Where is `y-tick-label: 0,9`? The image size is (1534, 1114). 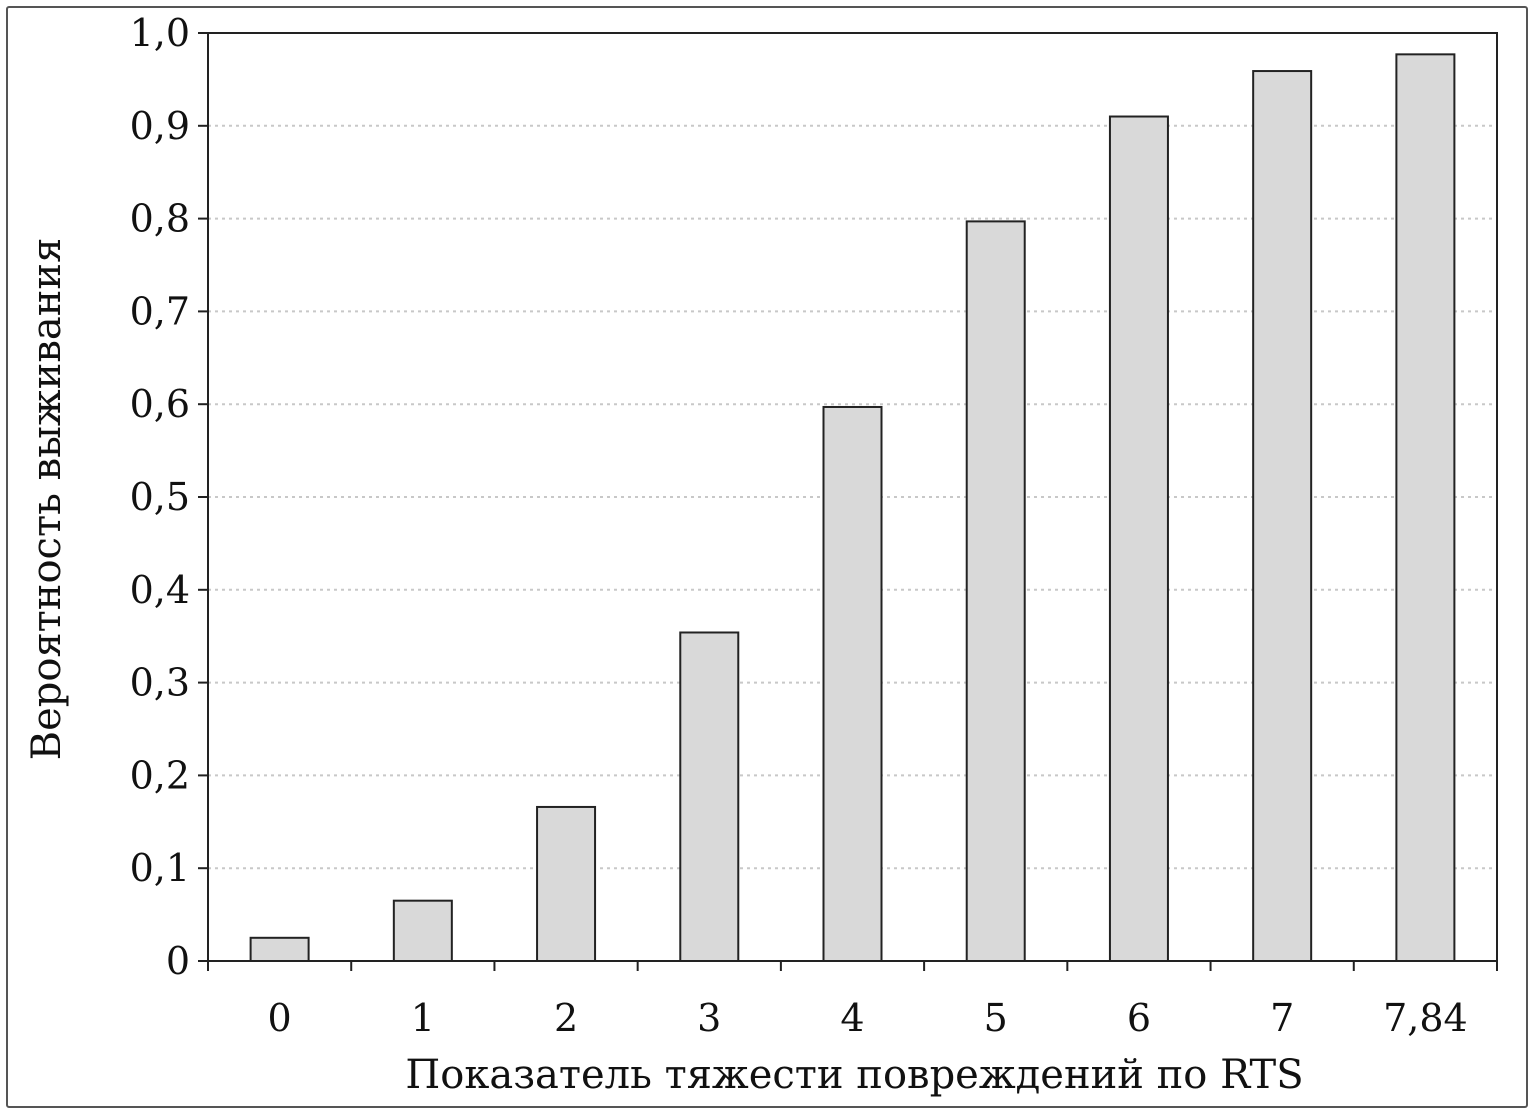
y-tick-label: 0,9 is located at coordinates (160, 126).